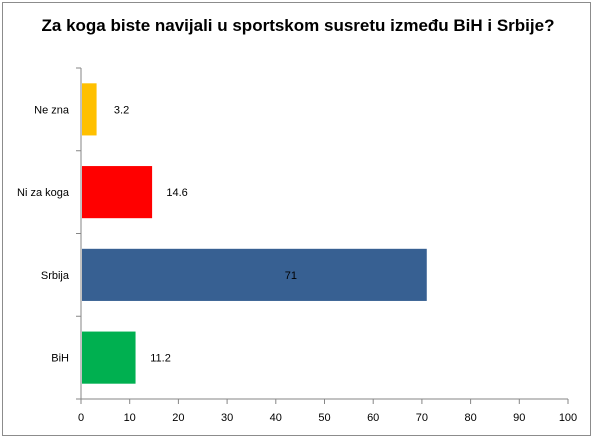  Describe the element at coordinates (422, 418) in the screenshot. I see `x-tick-label: 70` at that location.